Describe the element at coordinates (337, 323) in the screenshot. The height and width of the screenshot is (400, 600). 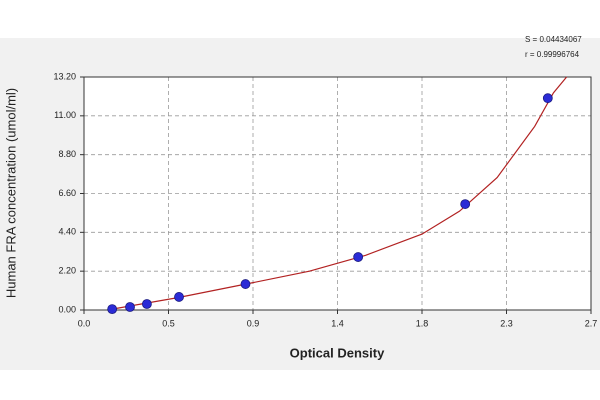
I see `x-tick-label: 1.4` at that location.